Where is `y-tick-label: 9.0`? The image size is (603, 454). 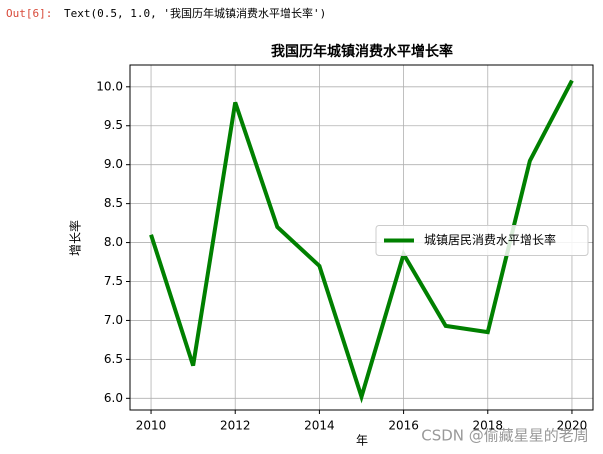
y-tick-label: 9.0 is located at coordinates (113, 164).